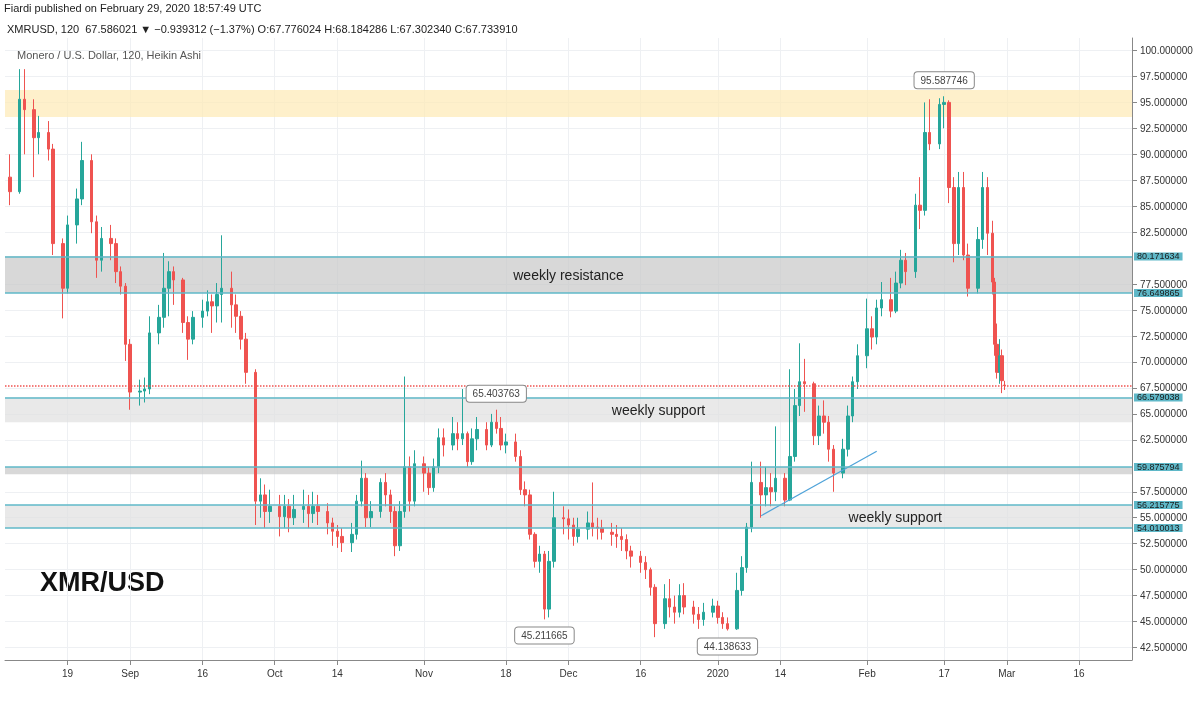  Describe the element at coordinates (496, 394) in the screenshot. I see `annotation: 65.403763` at that location.